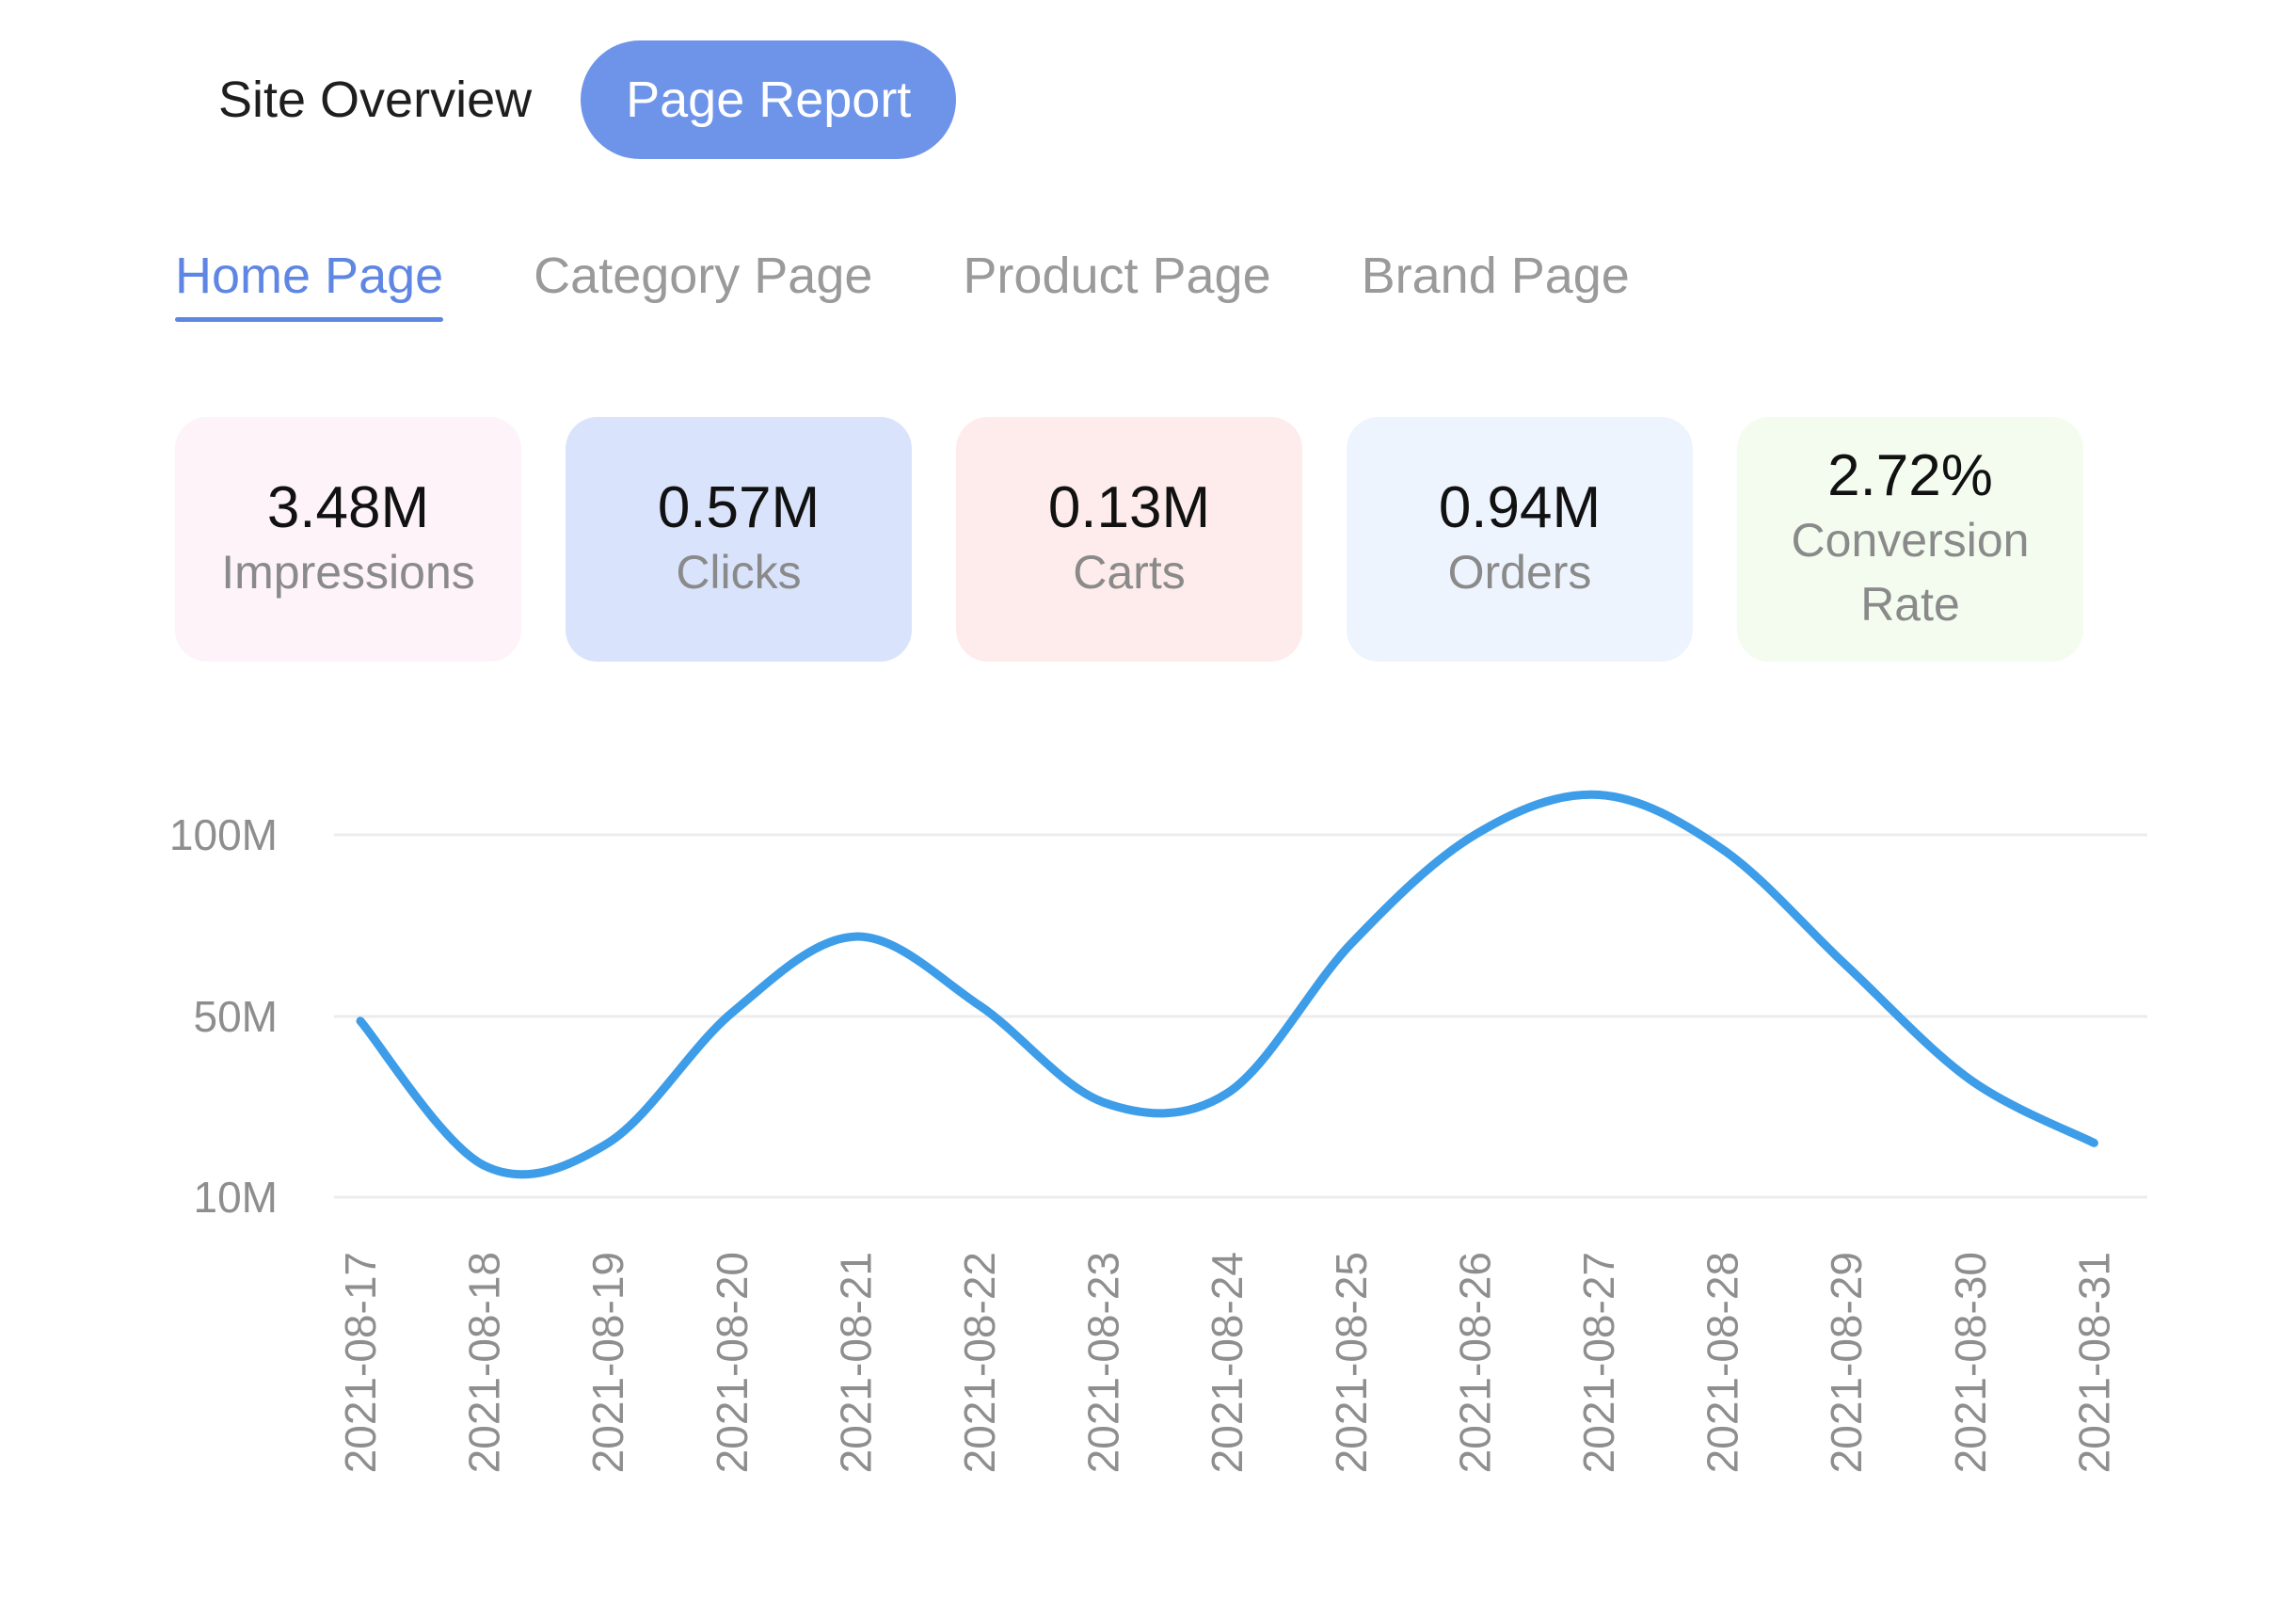 Image resolution: width=2296 pixels, height=1600 pixels. What do you see at coordinates (2093, 1362) in the screenshot?
I see `x-tick-label: 2021-08-31` at bounding box center [2093, 1362].